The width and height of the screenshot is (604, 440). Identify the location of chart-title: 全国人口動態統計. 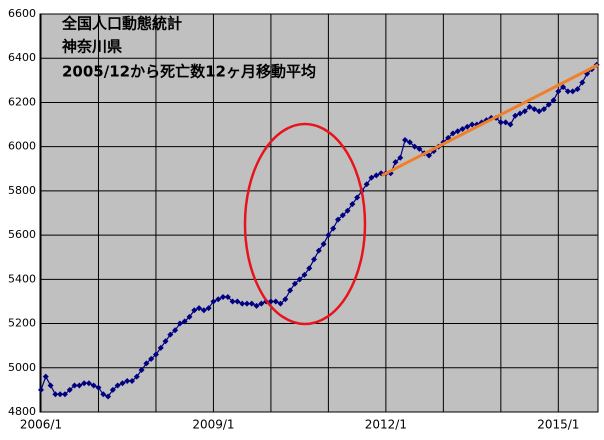
(121, 24).